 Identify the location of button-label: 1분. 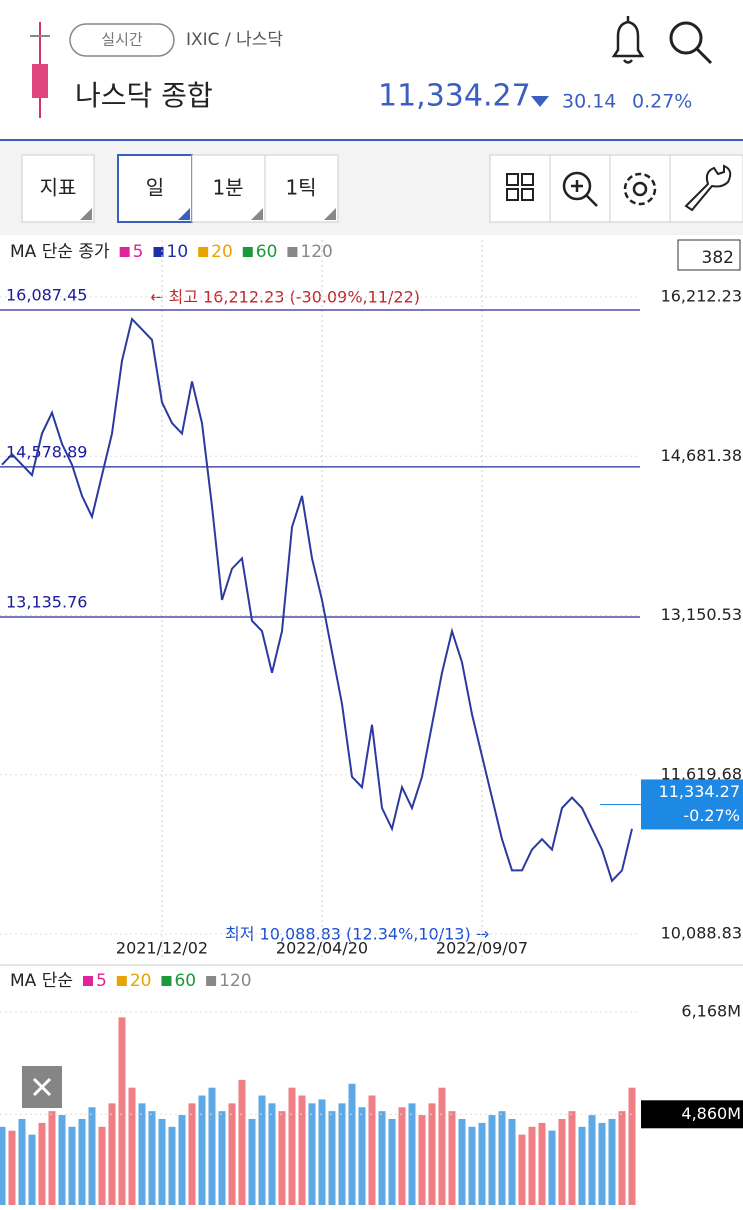
(227, 188).